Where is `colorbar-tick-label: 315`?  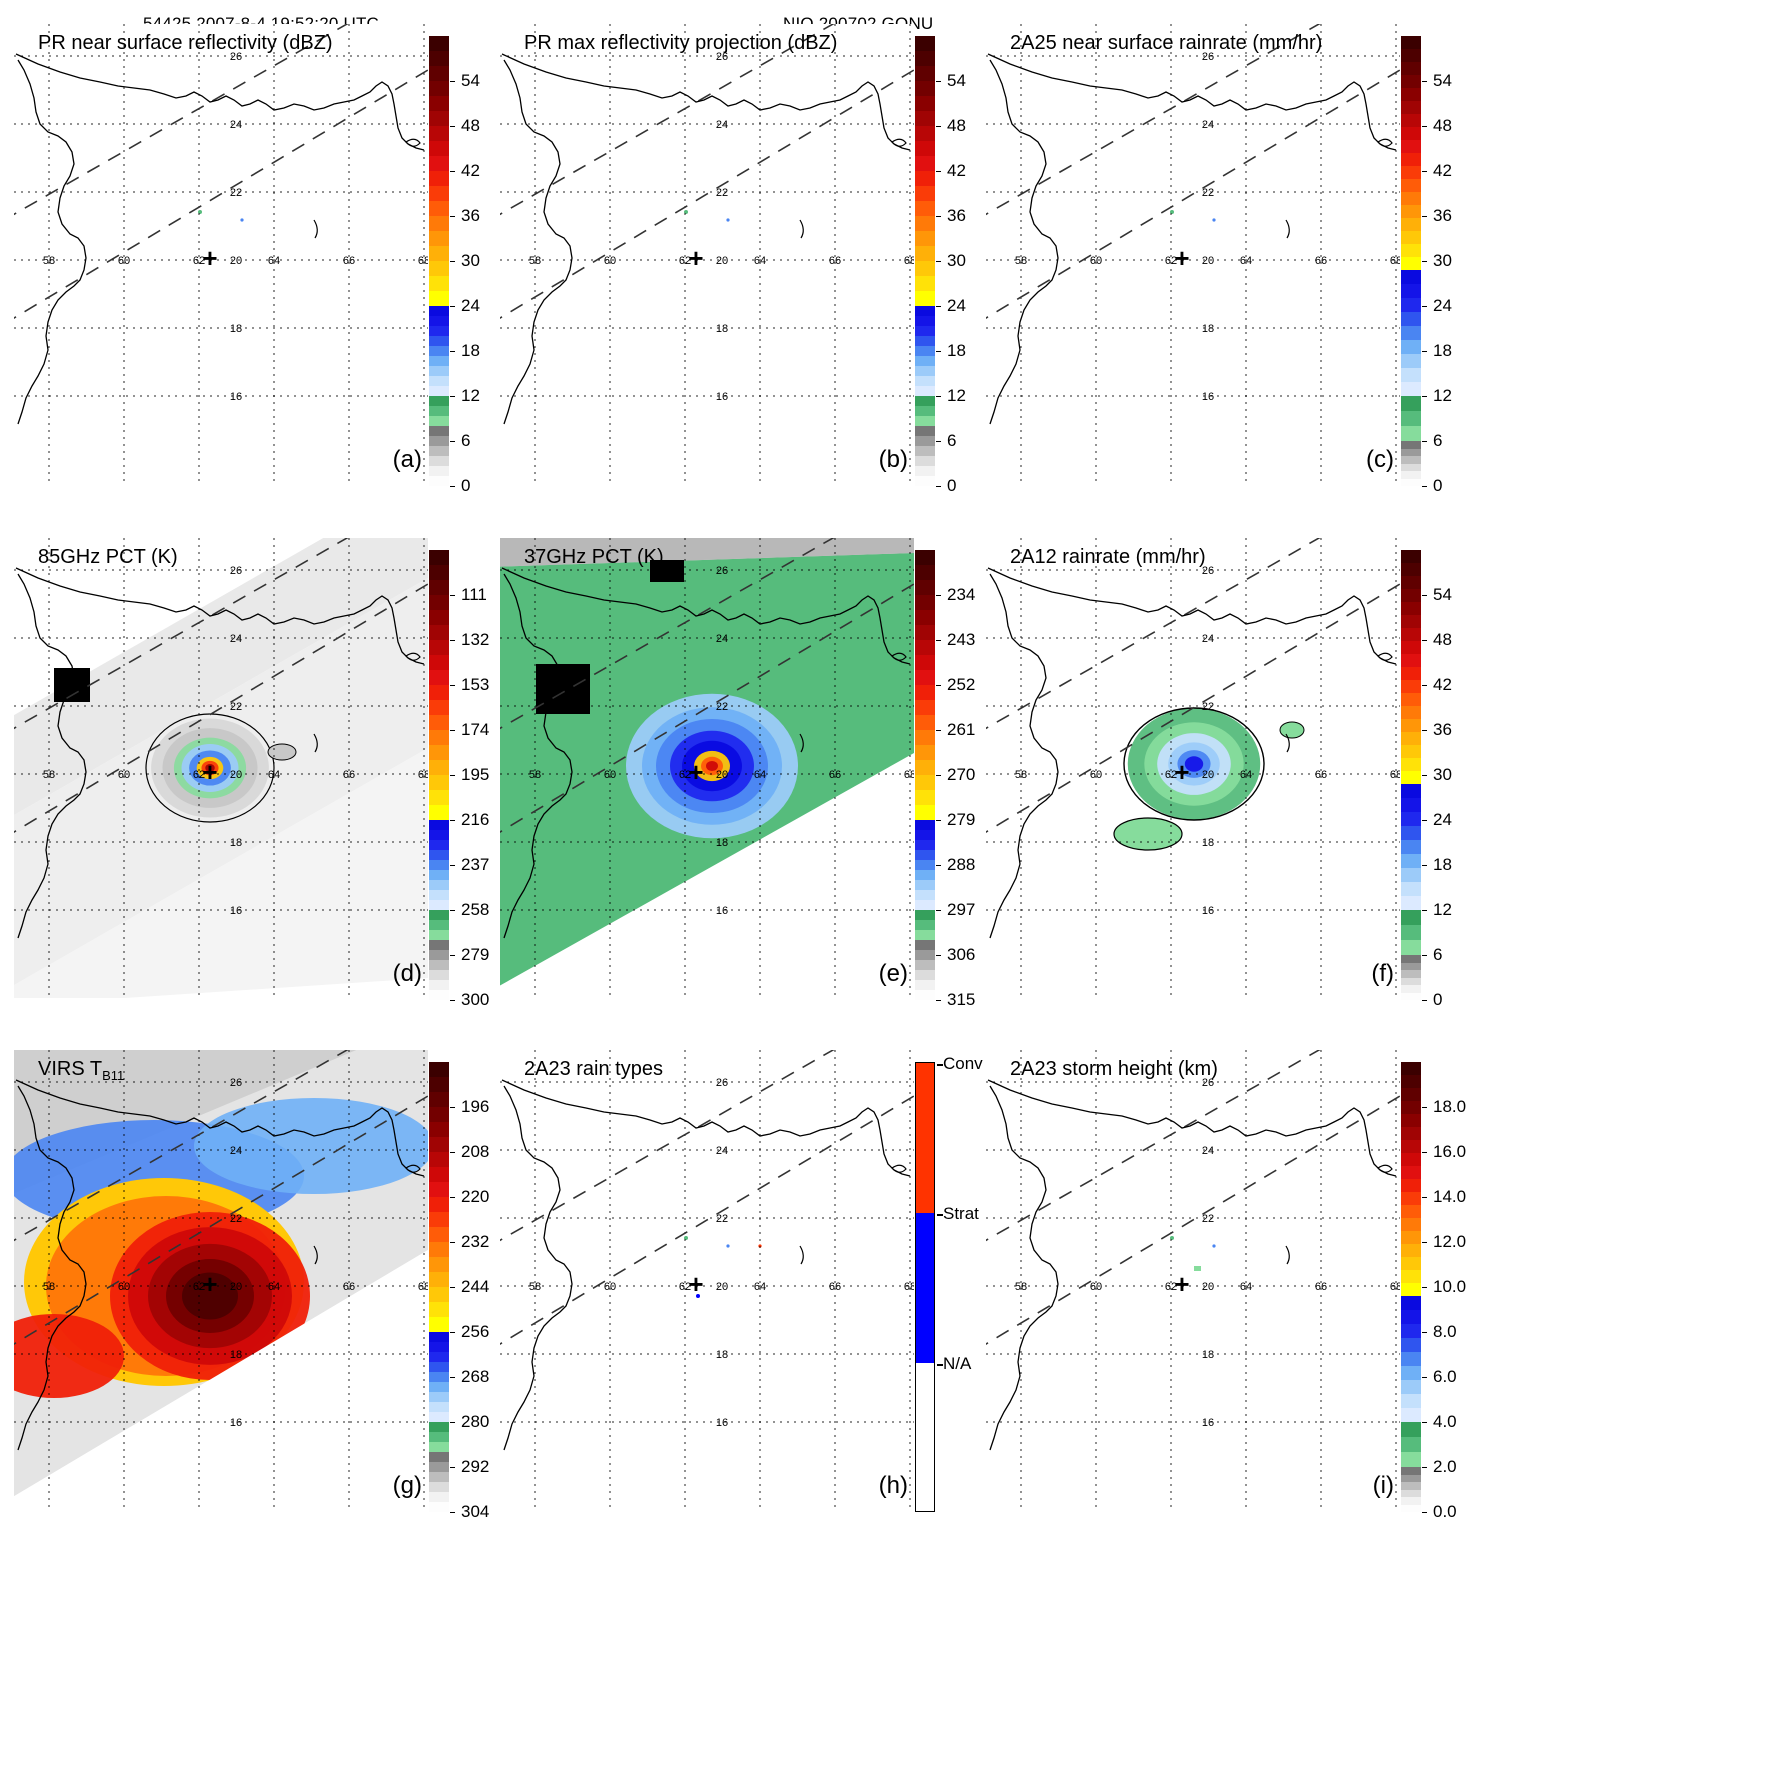
colorbar-tick-label: 315 is located at coordinates (961, 999).